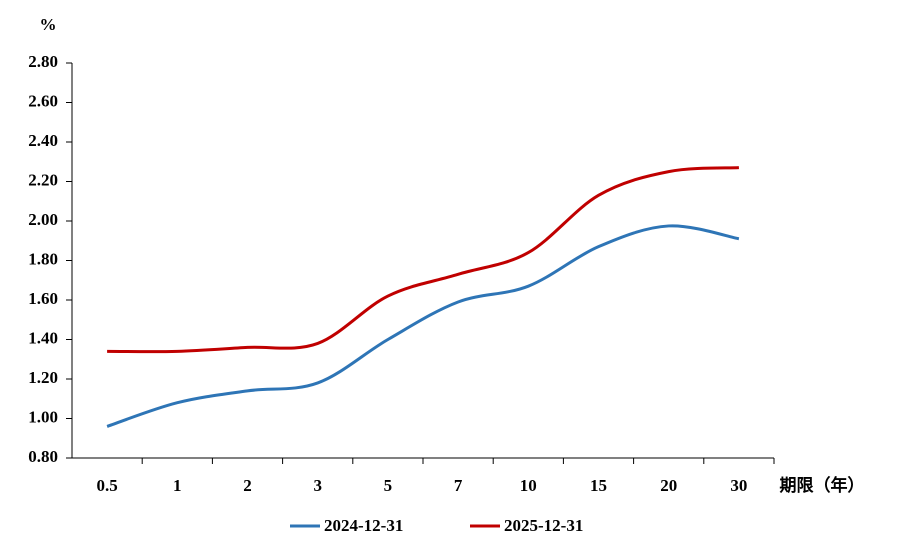 The image size is (898, 548). Describe the element at coordinates (668, 485) in the screenshot. I see `x-tick-label: 20` at that location.